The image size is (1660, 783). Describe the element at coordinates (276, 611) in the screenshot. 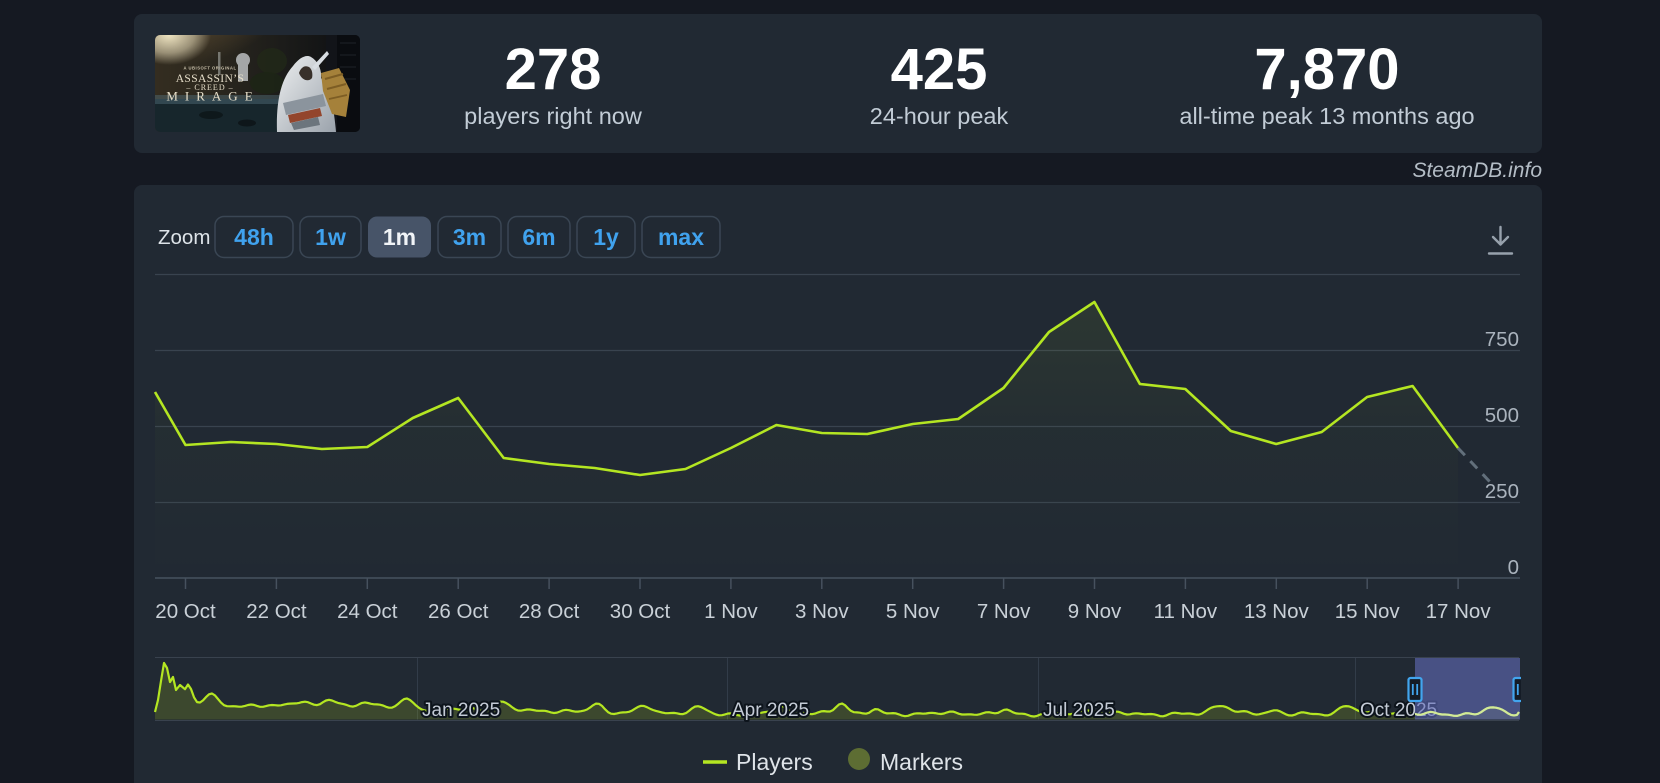

I see `svg-text: 22 Oct` at that location.